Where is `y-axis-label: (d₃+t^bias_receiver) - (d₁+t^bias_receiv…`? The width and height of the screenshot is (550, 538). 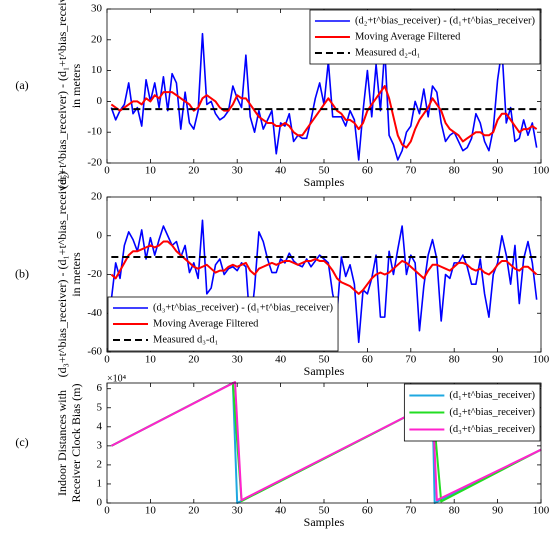 y-axis-label: (d₃+t^bias_receiver) - (d₁+t^bias_receiv… is located at coordinates (62, 275).